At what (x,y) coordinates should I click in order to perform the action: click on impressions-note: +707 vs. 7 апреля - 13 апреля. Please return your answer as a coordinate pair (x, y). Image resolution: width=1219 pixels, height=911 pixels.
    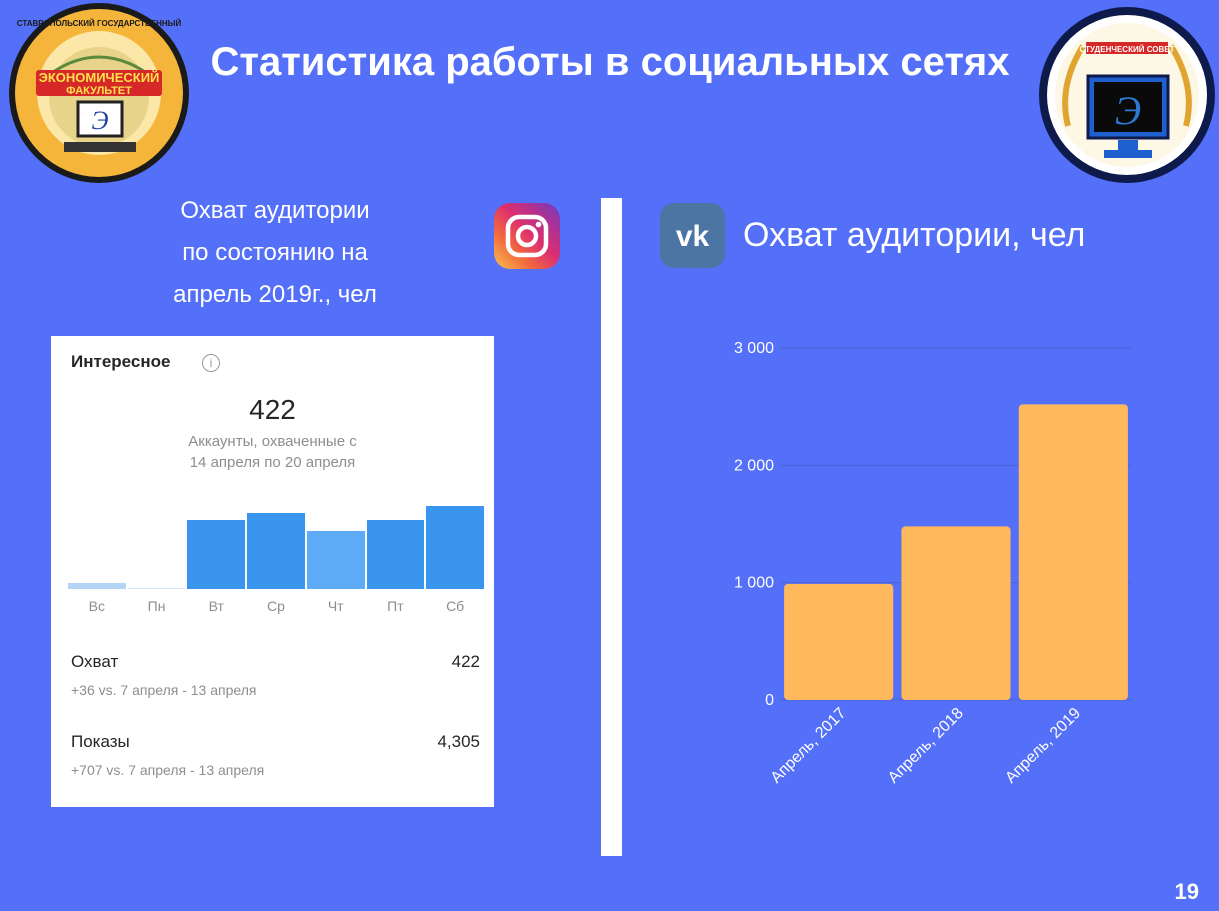
    Looking at the image, I should click on (168, 770).